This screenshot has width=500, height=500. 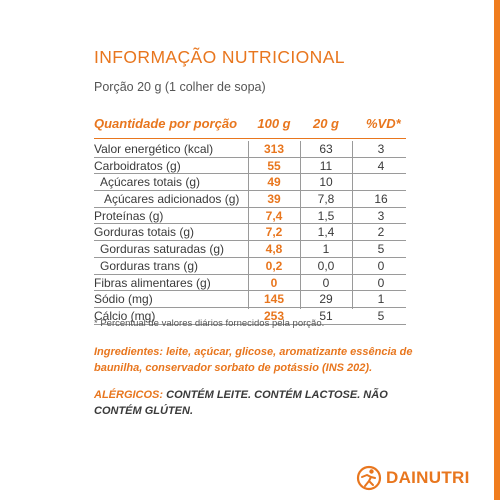 What do you see at coordinates (326, 199) in the screenshot?
I see `row-per20: 7,8` at bounding box center [326, 199].